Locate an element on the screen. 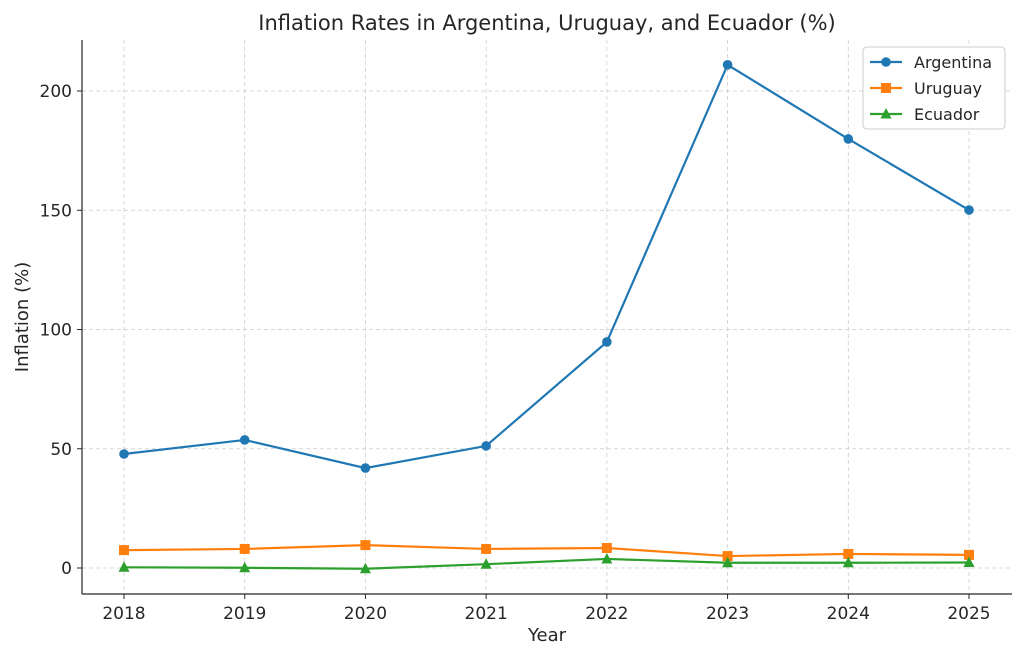  x-axis-label: Year is located at coordinates (547, 635).